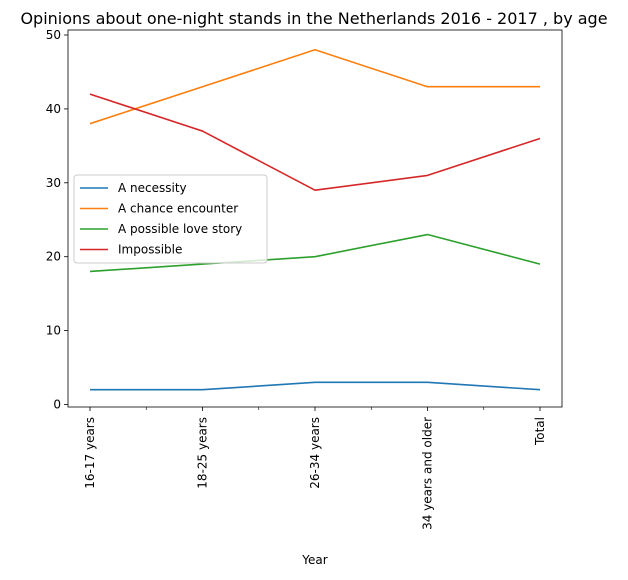 The height and width of the screenshot is (580, 628). I want to click on x-tick-label: 16-17 years, so click(90, 453).